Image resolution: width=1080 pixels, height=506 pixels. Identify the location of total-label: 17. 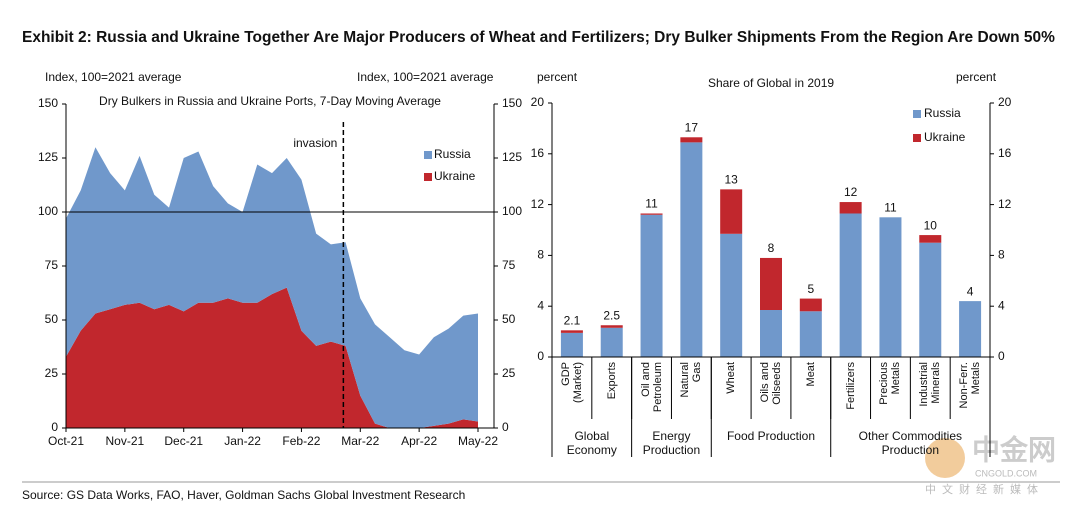
(692, 127).